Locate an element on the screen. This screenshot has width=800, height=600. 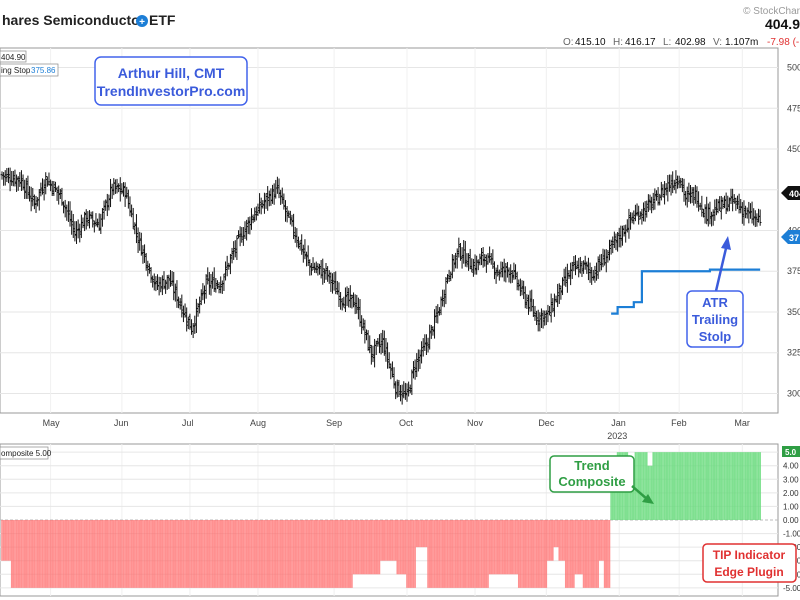
info-icon: + is located at coordinates (142, 21).